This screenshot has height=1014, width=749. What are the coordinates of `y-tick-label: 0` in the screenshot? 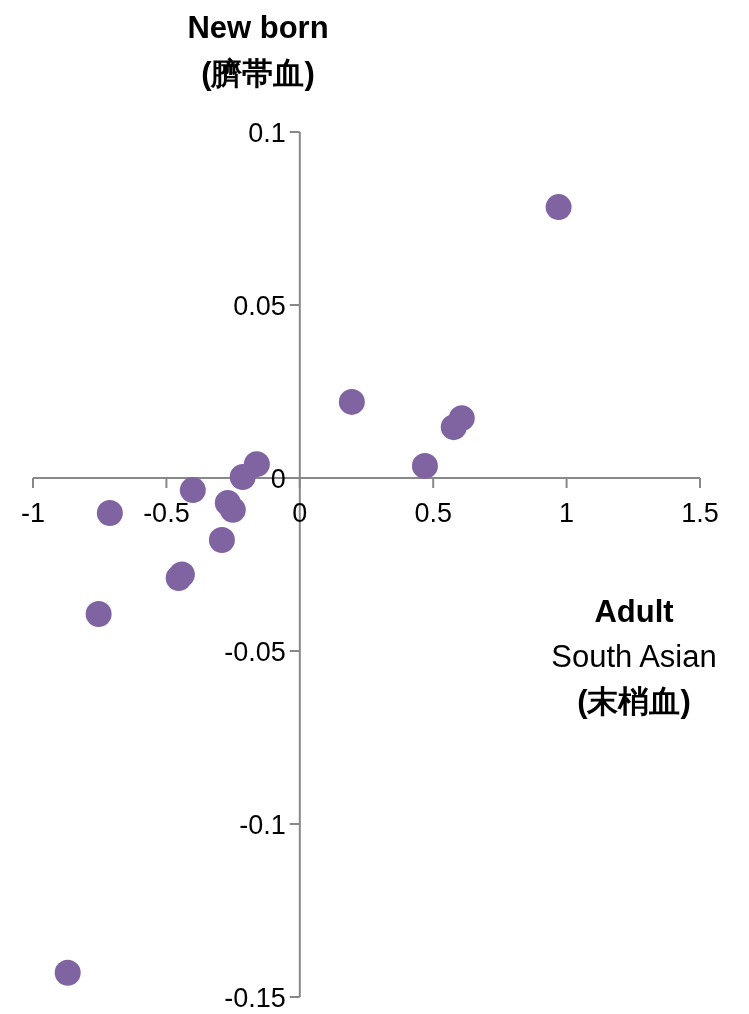 It's located at (278, 479).